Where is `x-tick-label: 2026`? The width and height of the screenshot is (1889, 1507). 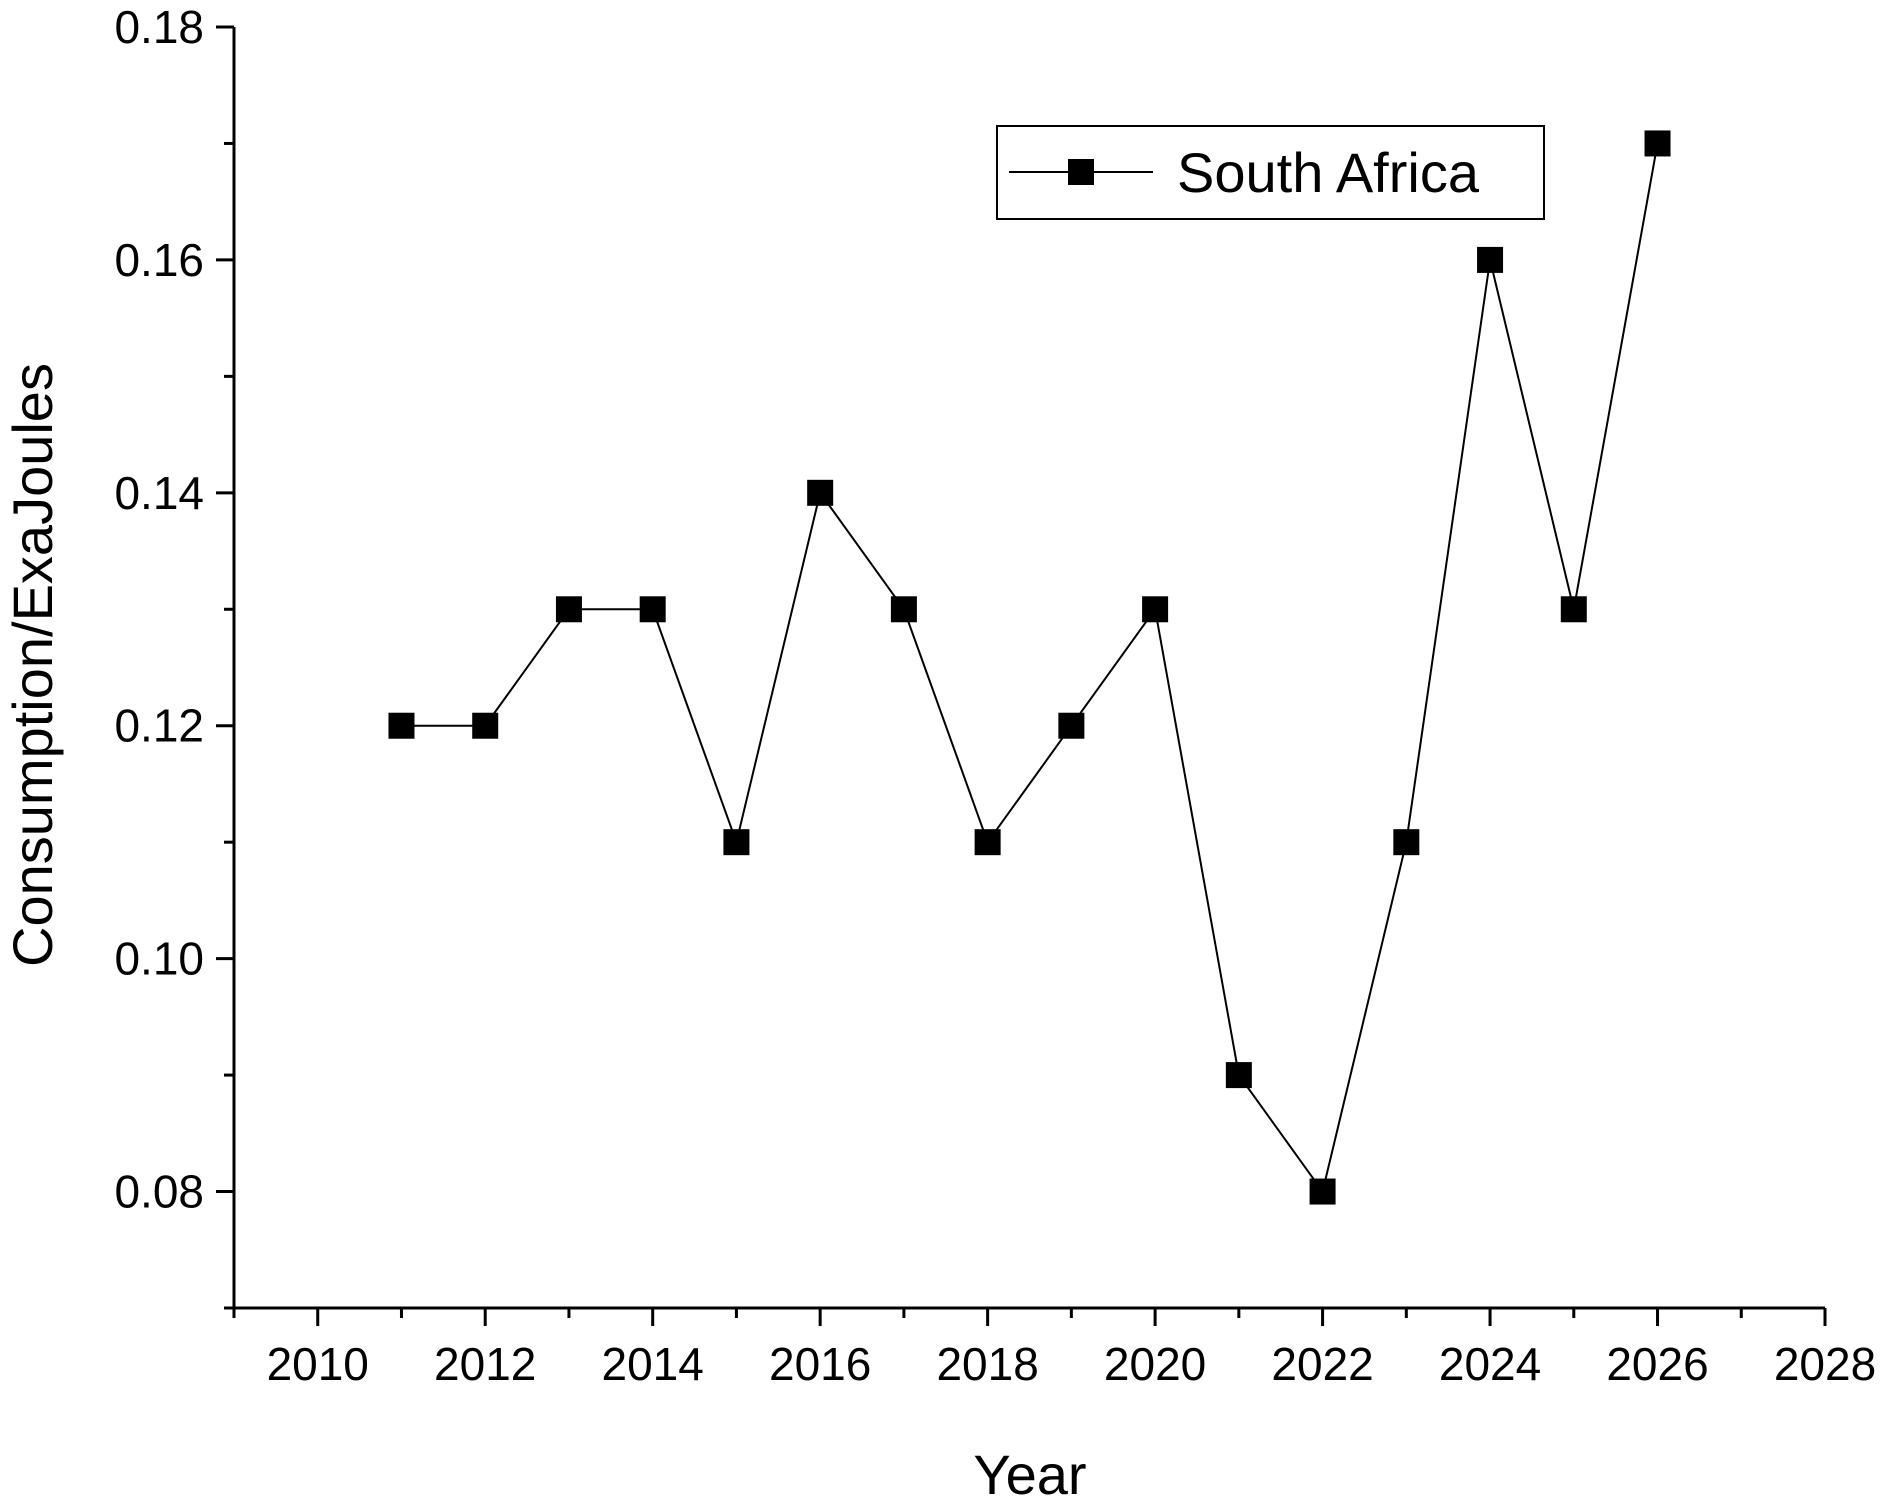 x-tick-label: 2026 is located at coordinates (1657, 1364).